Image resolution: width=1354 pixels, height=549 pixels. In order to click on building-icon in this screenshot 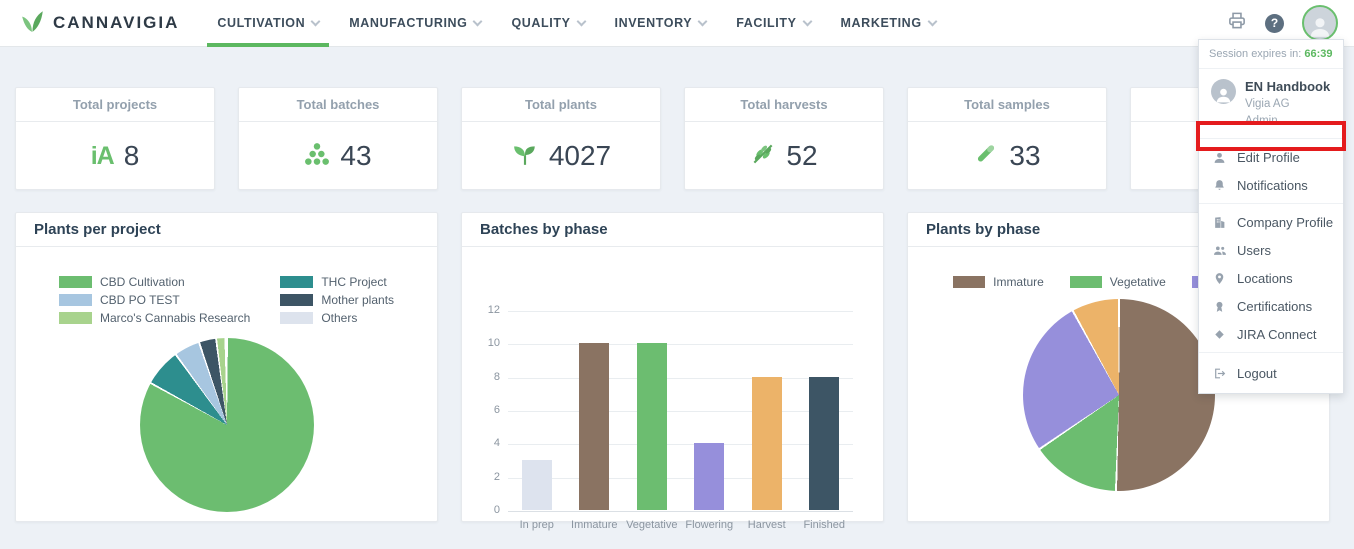, I will do `click(1220, 222)`.